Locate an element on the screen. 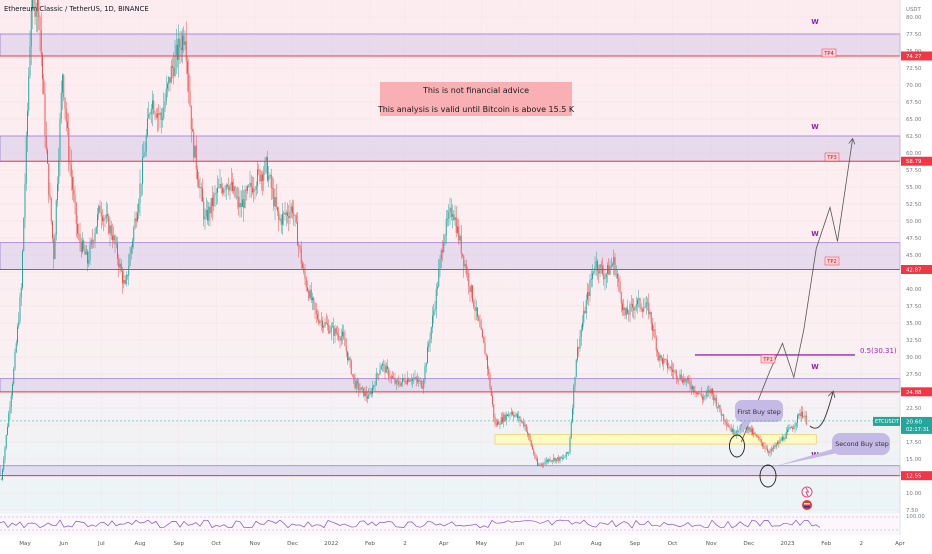 This screenshot has width=932, height=554. time-tick-label: 2022 is located at coordinates (331, 544).